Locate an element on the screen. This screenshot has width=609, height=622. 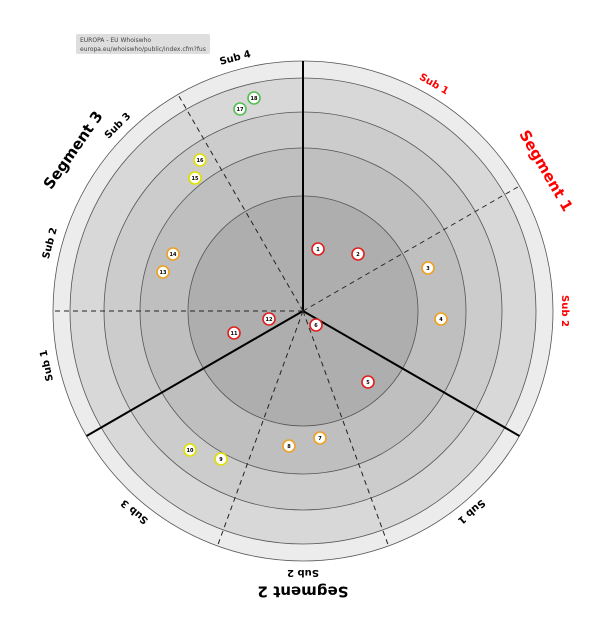
blip-14: 14 is located at coordinates (173, 254).